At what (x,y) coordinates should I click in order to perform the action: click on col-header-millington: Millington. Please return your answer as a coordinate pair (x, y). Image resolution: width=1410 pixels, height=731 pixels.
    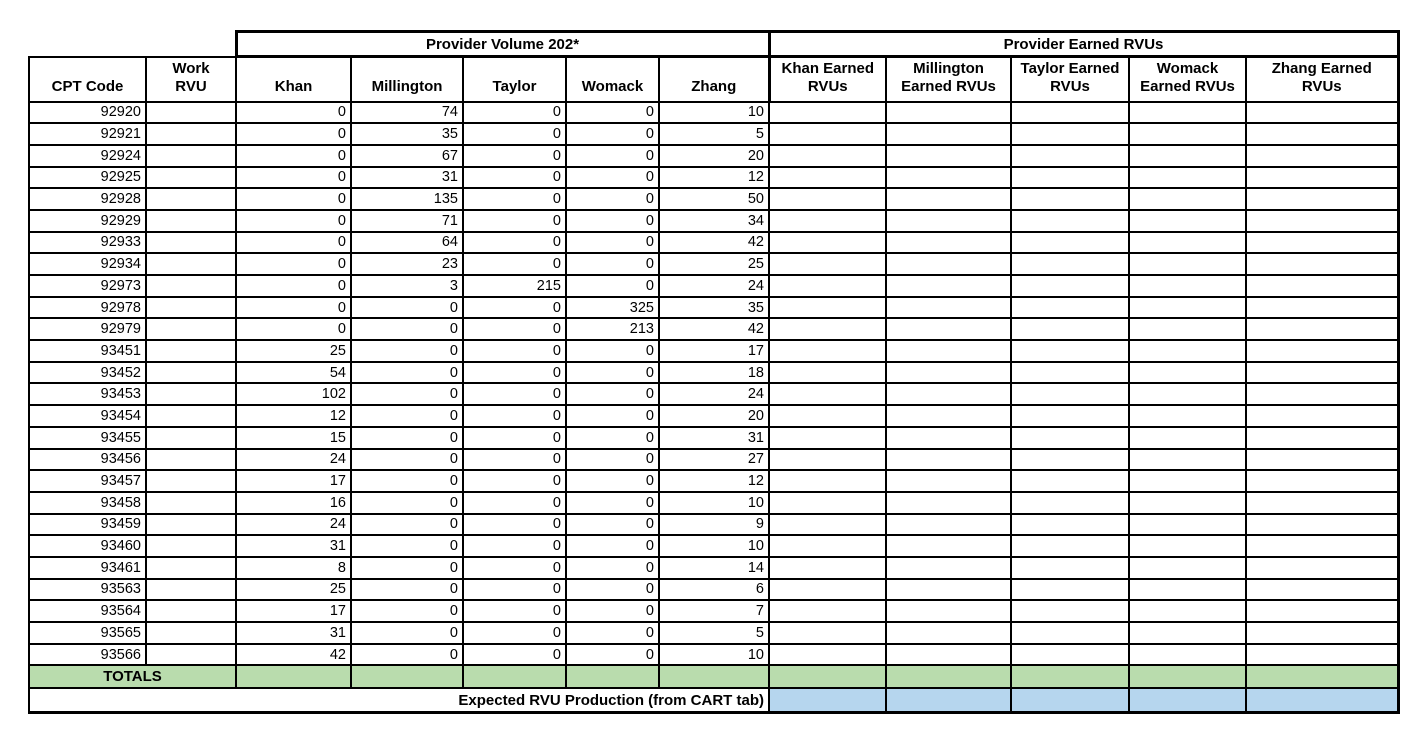
    Looking at the image, I should click on (407, 79).